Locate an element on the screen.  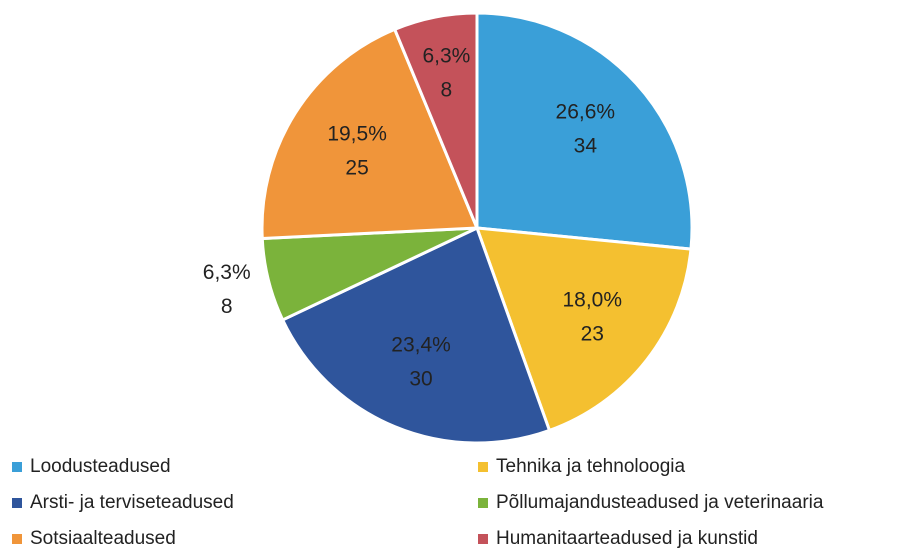
percent-label: 26,6% is located at coordinates (586, 111).